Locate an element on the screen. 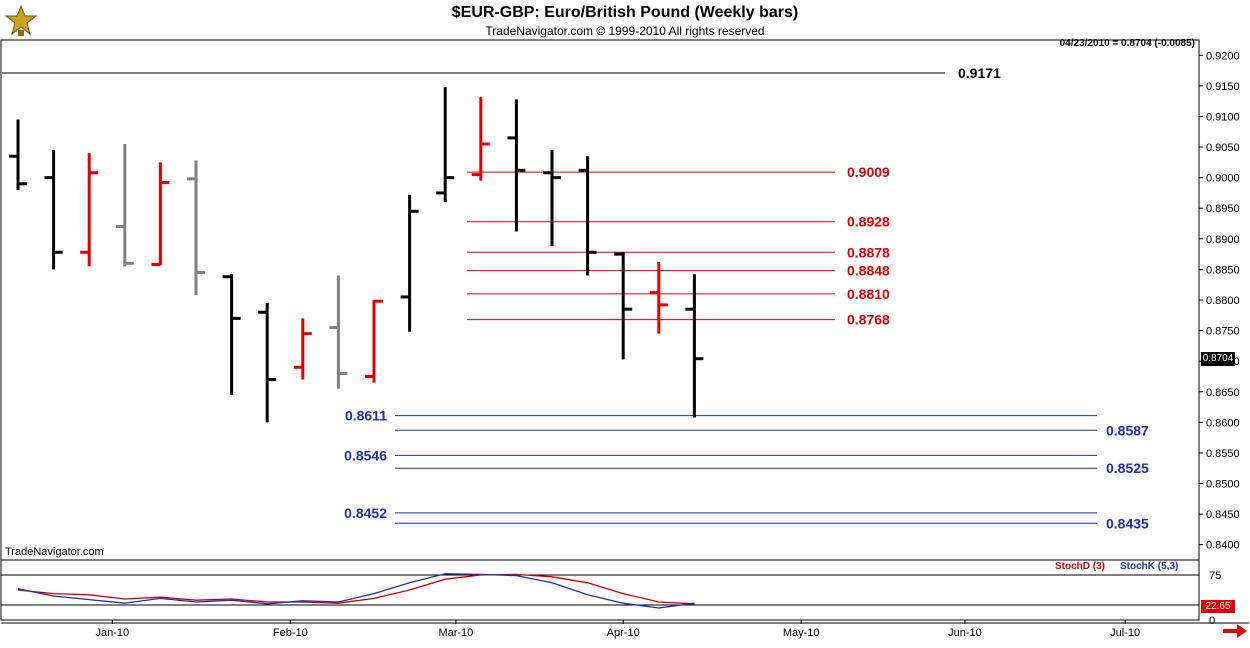 Image resolution: width=1250 pixels, height=648 pixels. reference-label-5: 0.8810 is located at coordinates (868, 294).